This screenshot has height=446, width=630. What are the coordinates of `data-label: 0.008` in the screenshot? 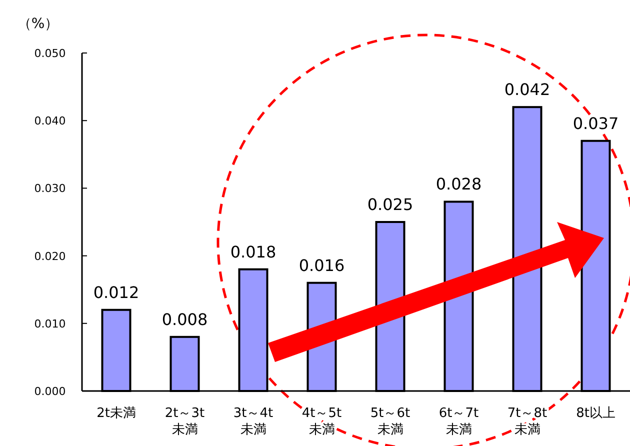 It's located at (185, 319).